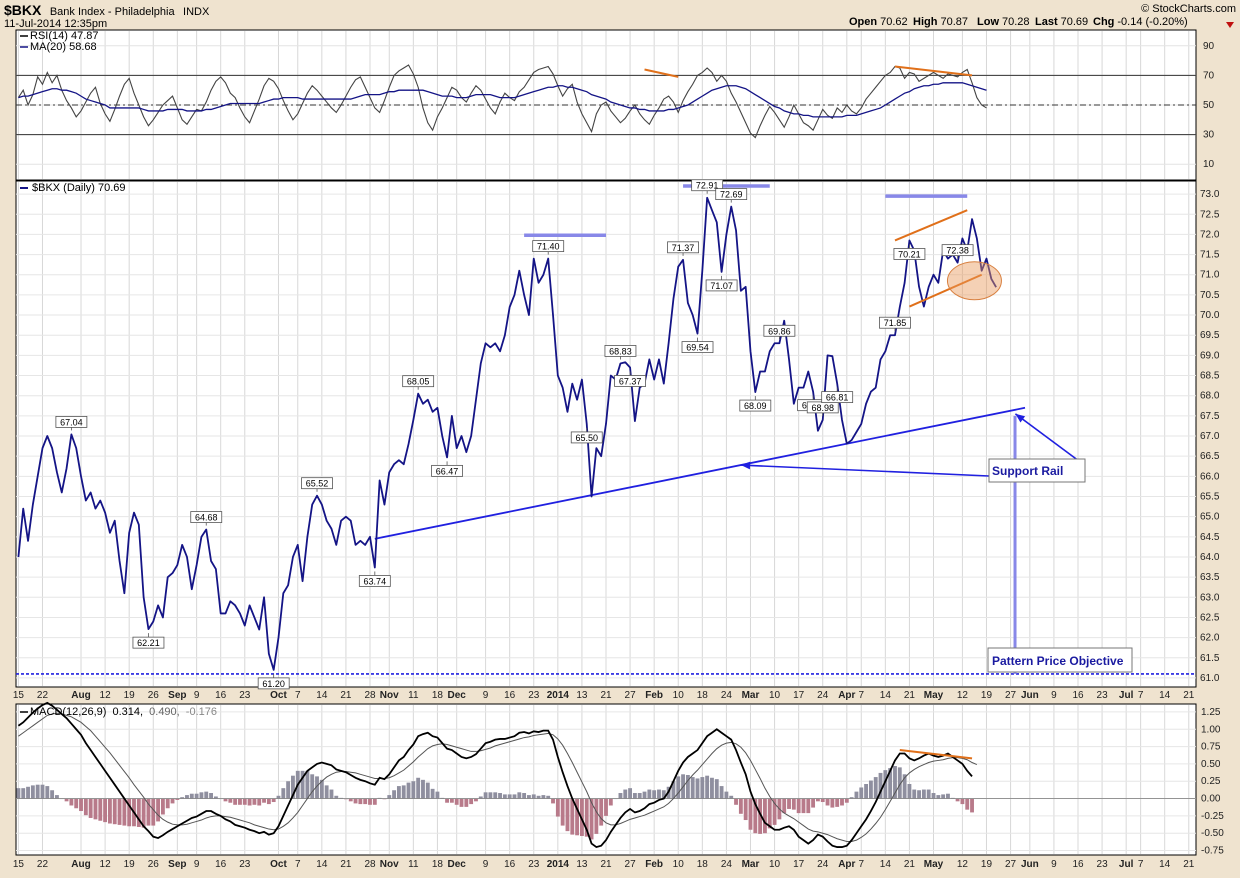 The width and height of the screenshot is (1240, 878). What do you see at coordinates (865, 470) in the screenshot?
I see `note-arrow-line` at bounding box center [865, 470].